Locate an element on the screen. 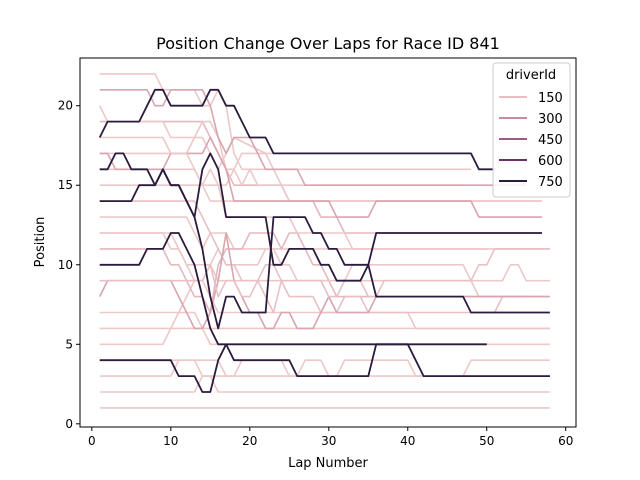  x-axis-label: Lap Number is located at coordinates (328, 463).